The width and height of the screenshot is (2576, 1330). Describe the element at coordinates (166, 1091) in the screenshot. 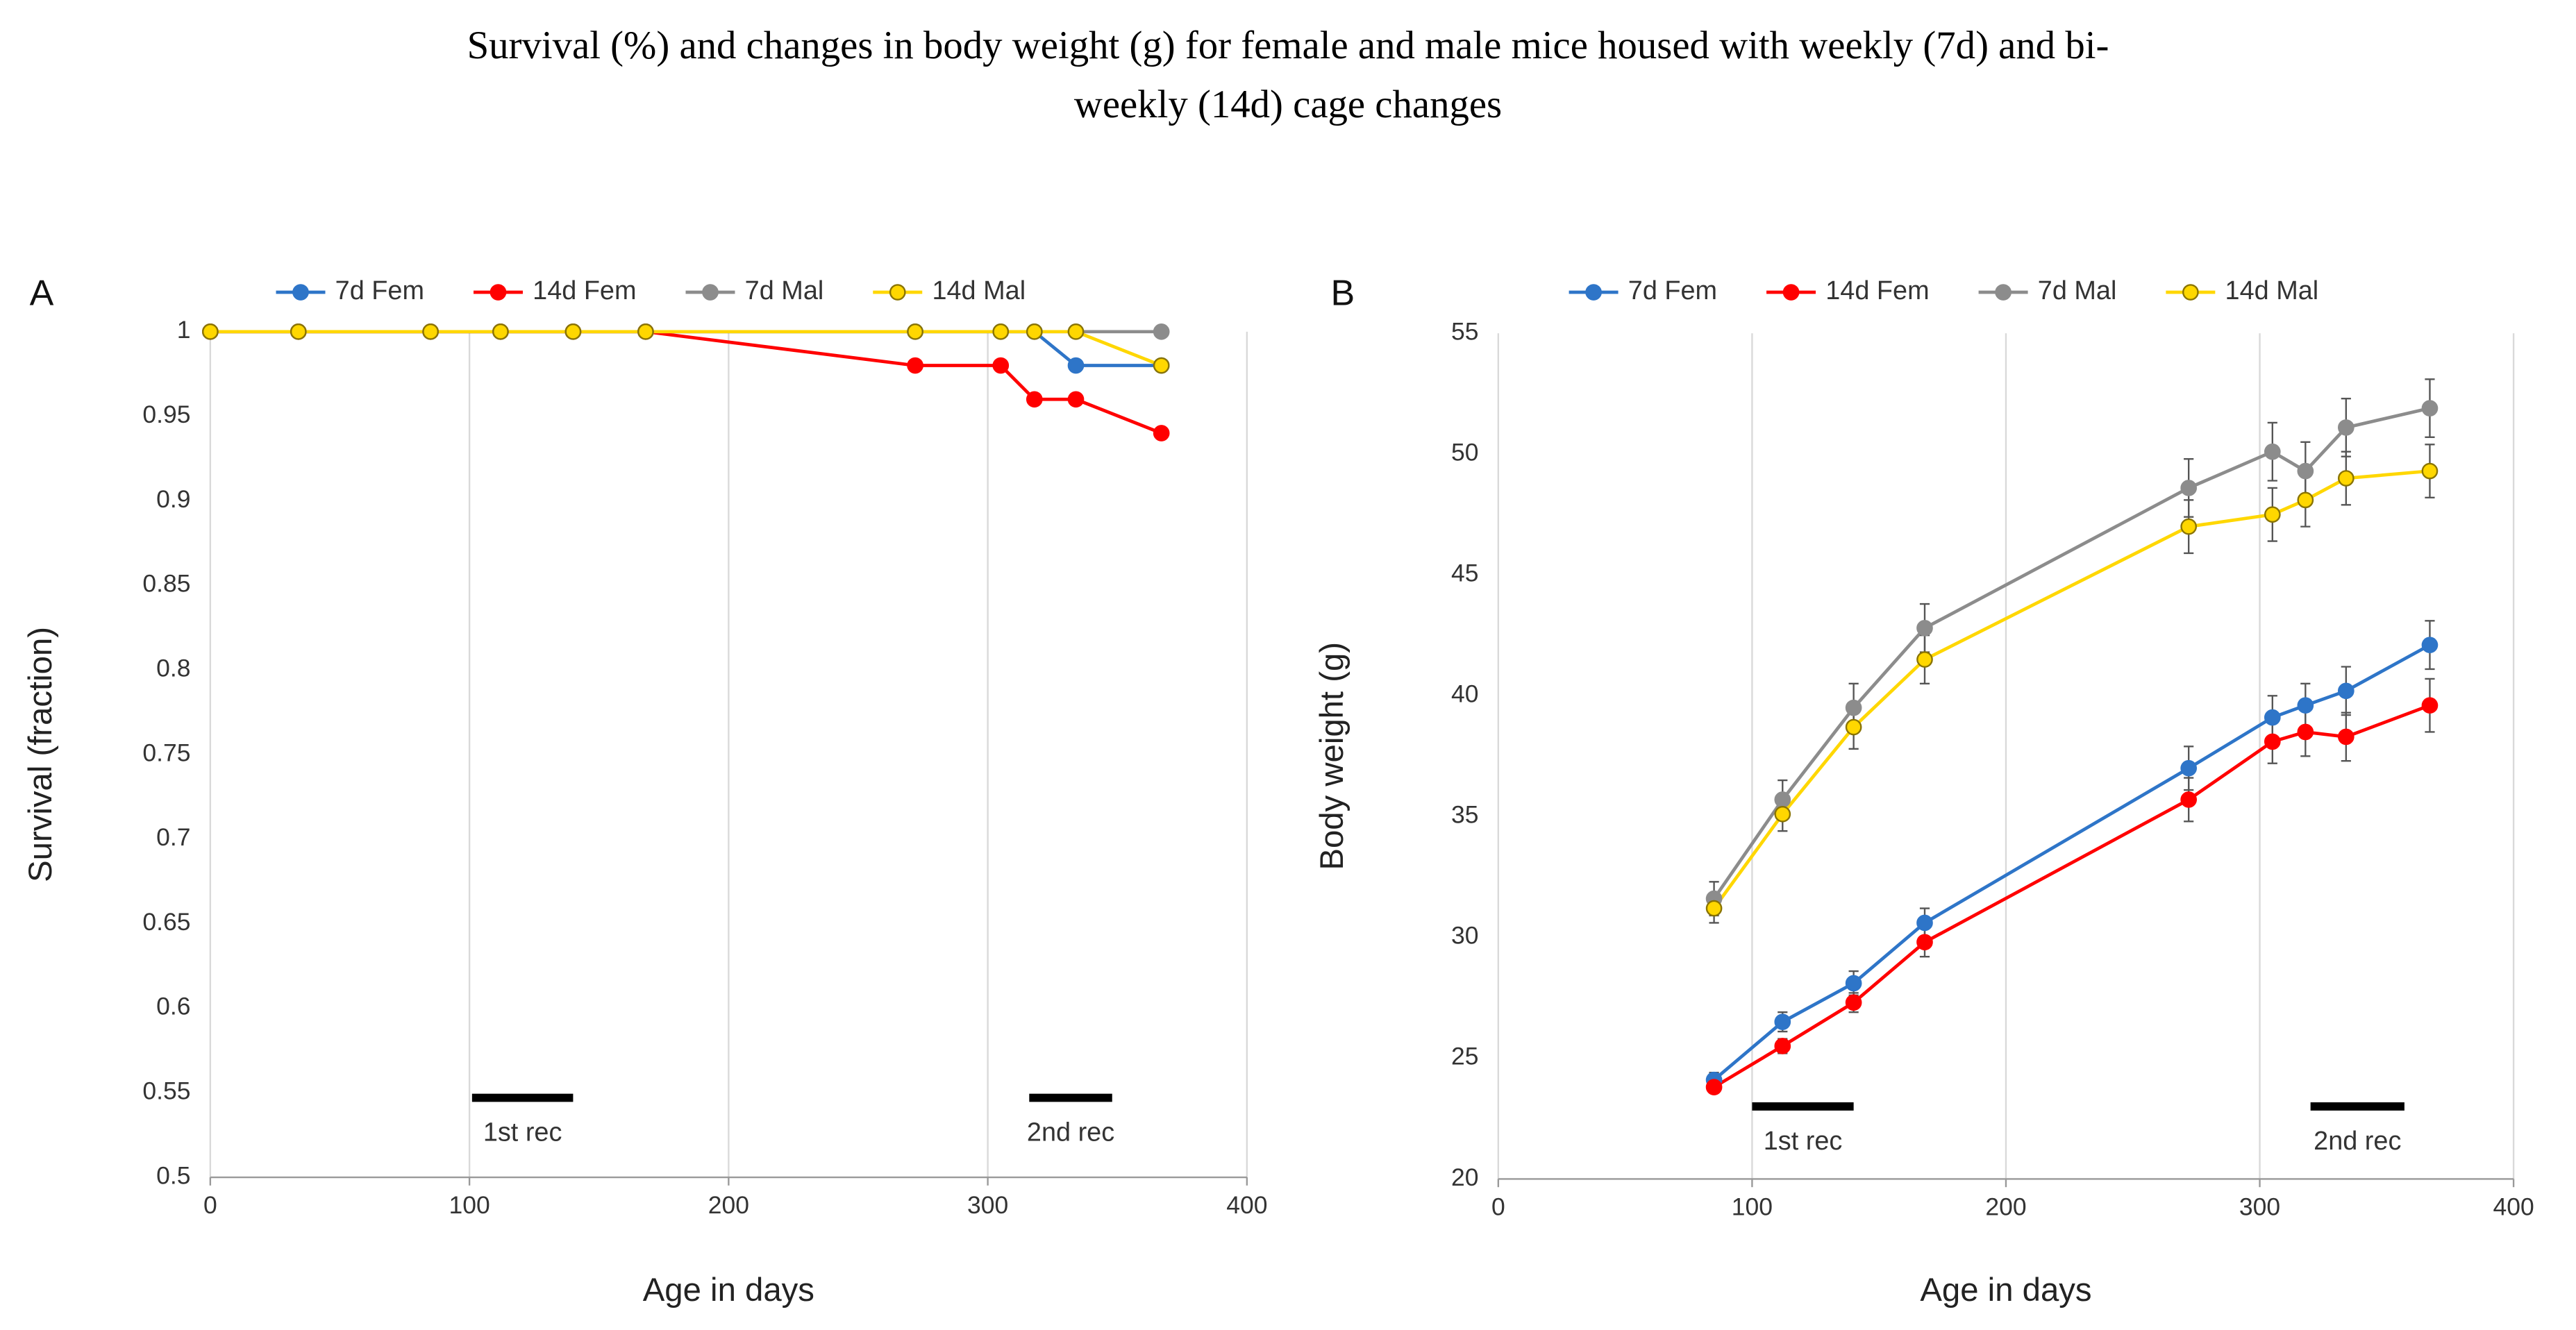

I see `y-tick-label: 0.55` at that location.